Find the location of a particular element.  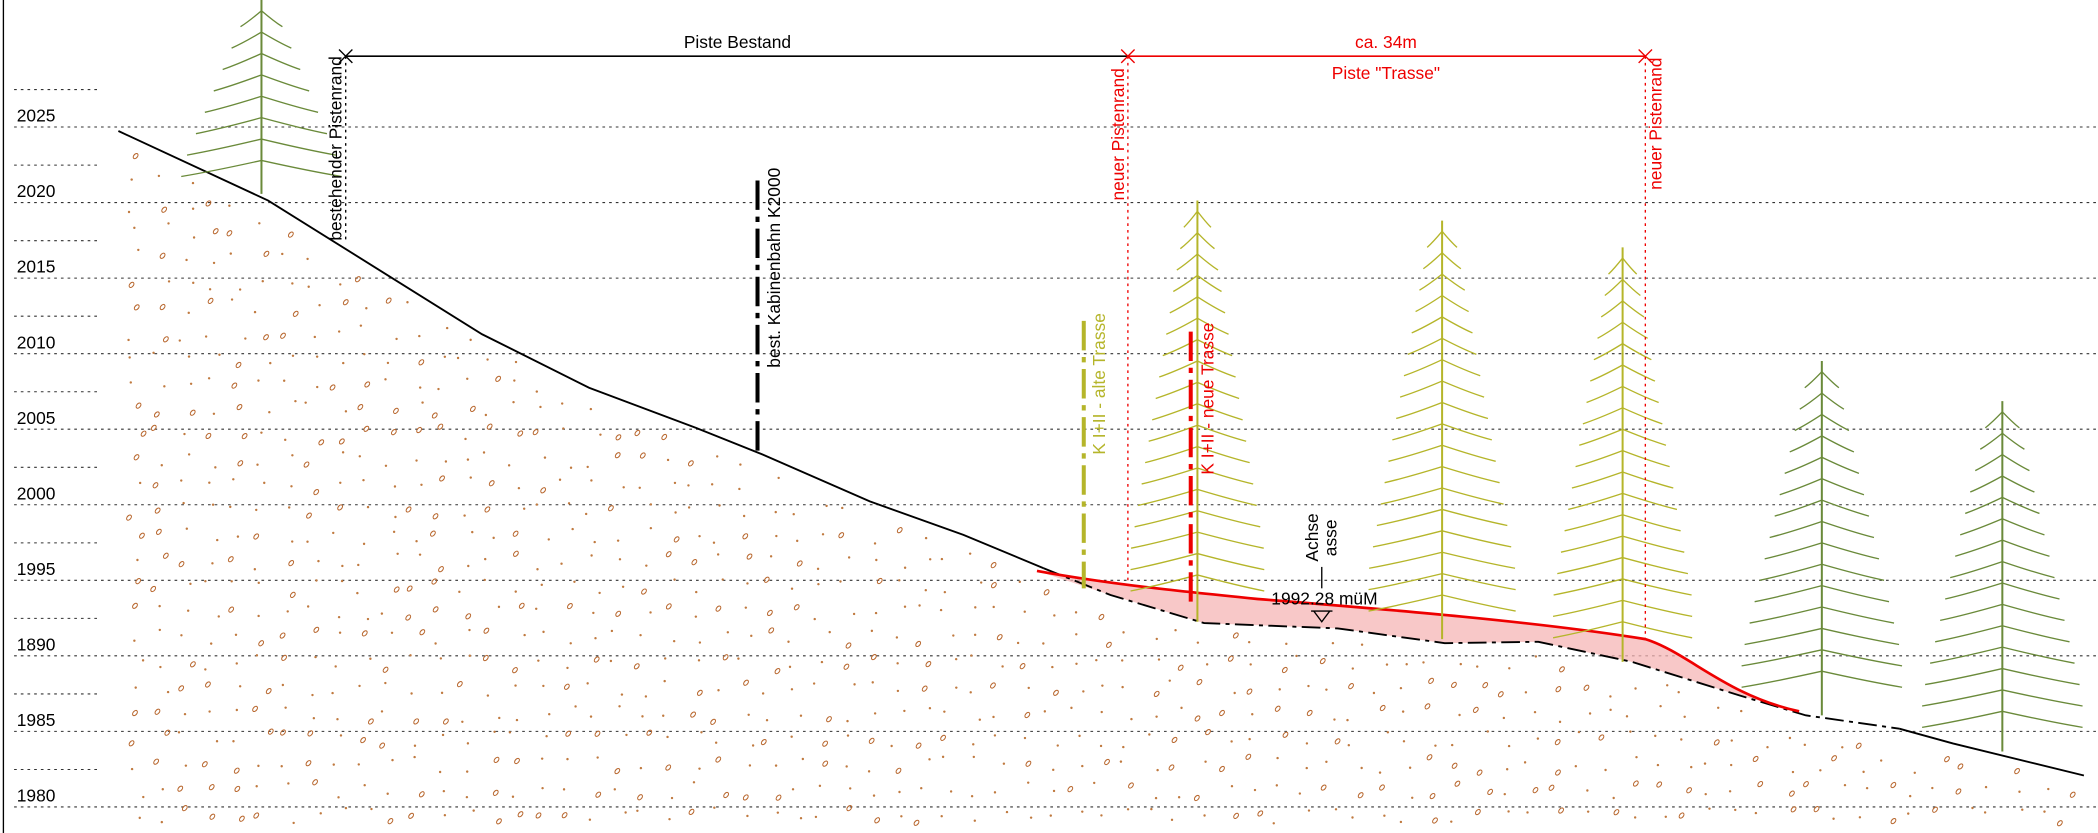

dimension-label: Piste Bestand is located at coordinates (737, 42).